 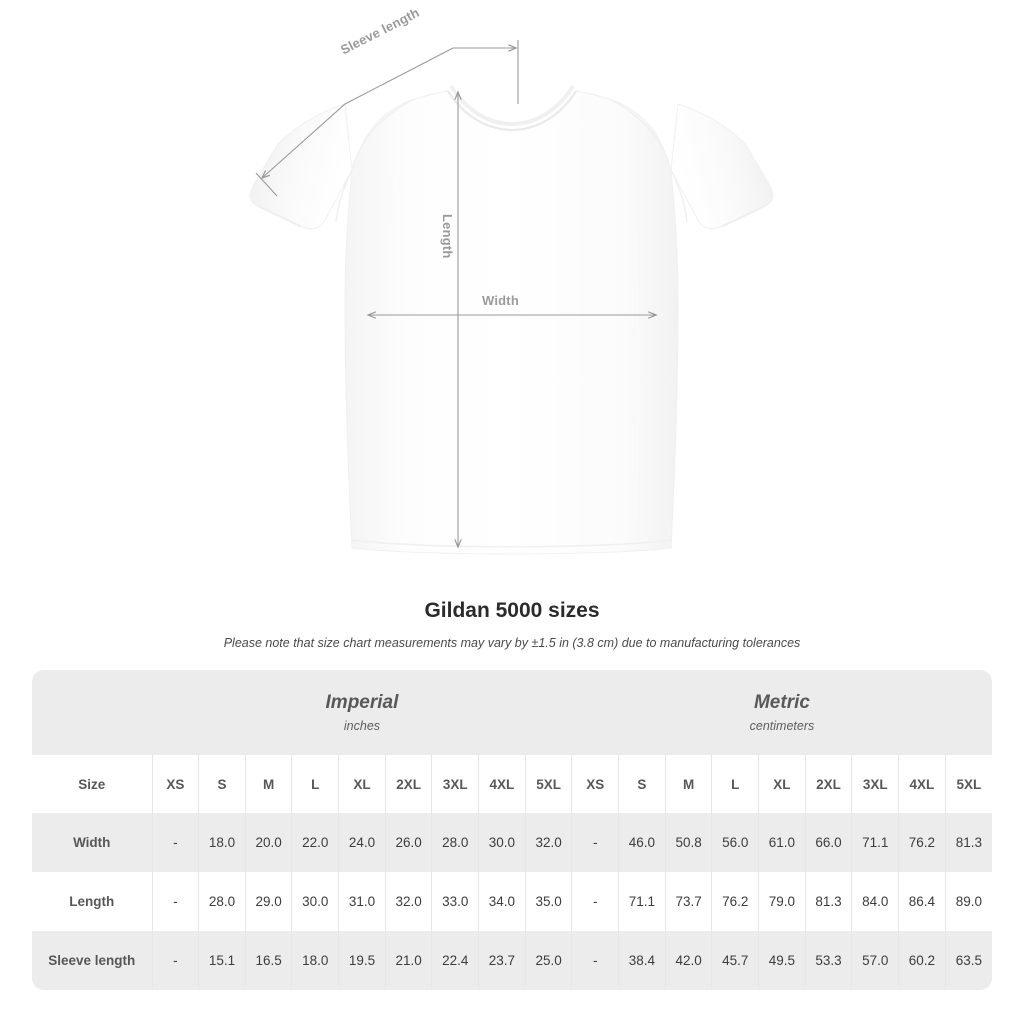 What do you see at coordinates (362, 901) in the screenshot?
I see `cell-length-xl-imperial: 31.0` at bounding box center [362, 901].